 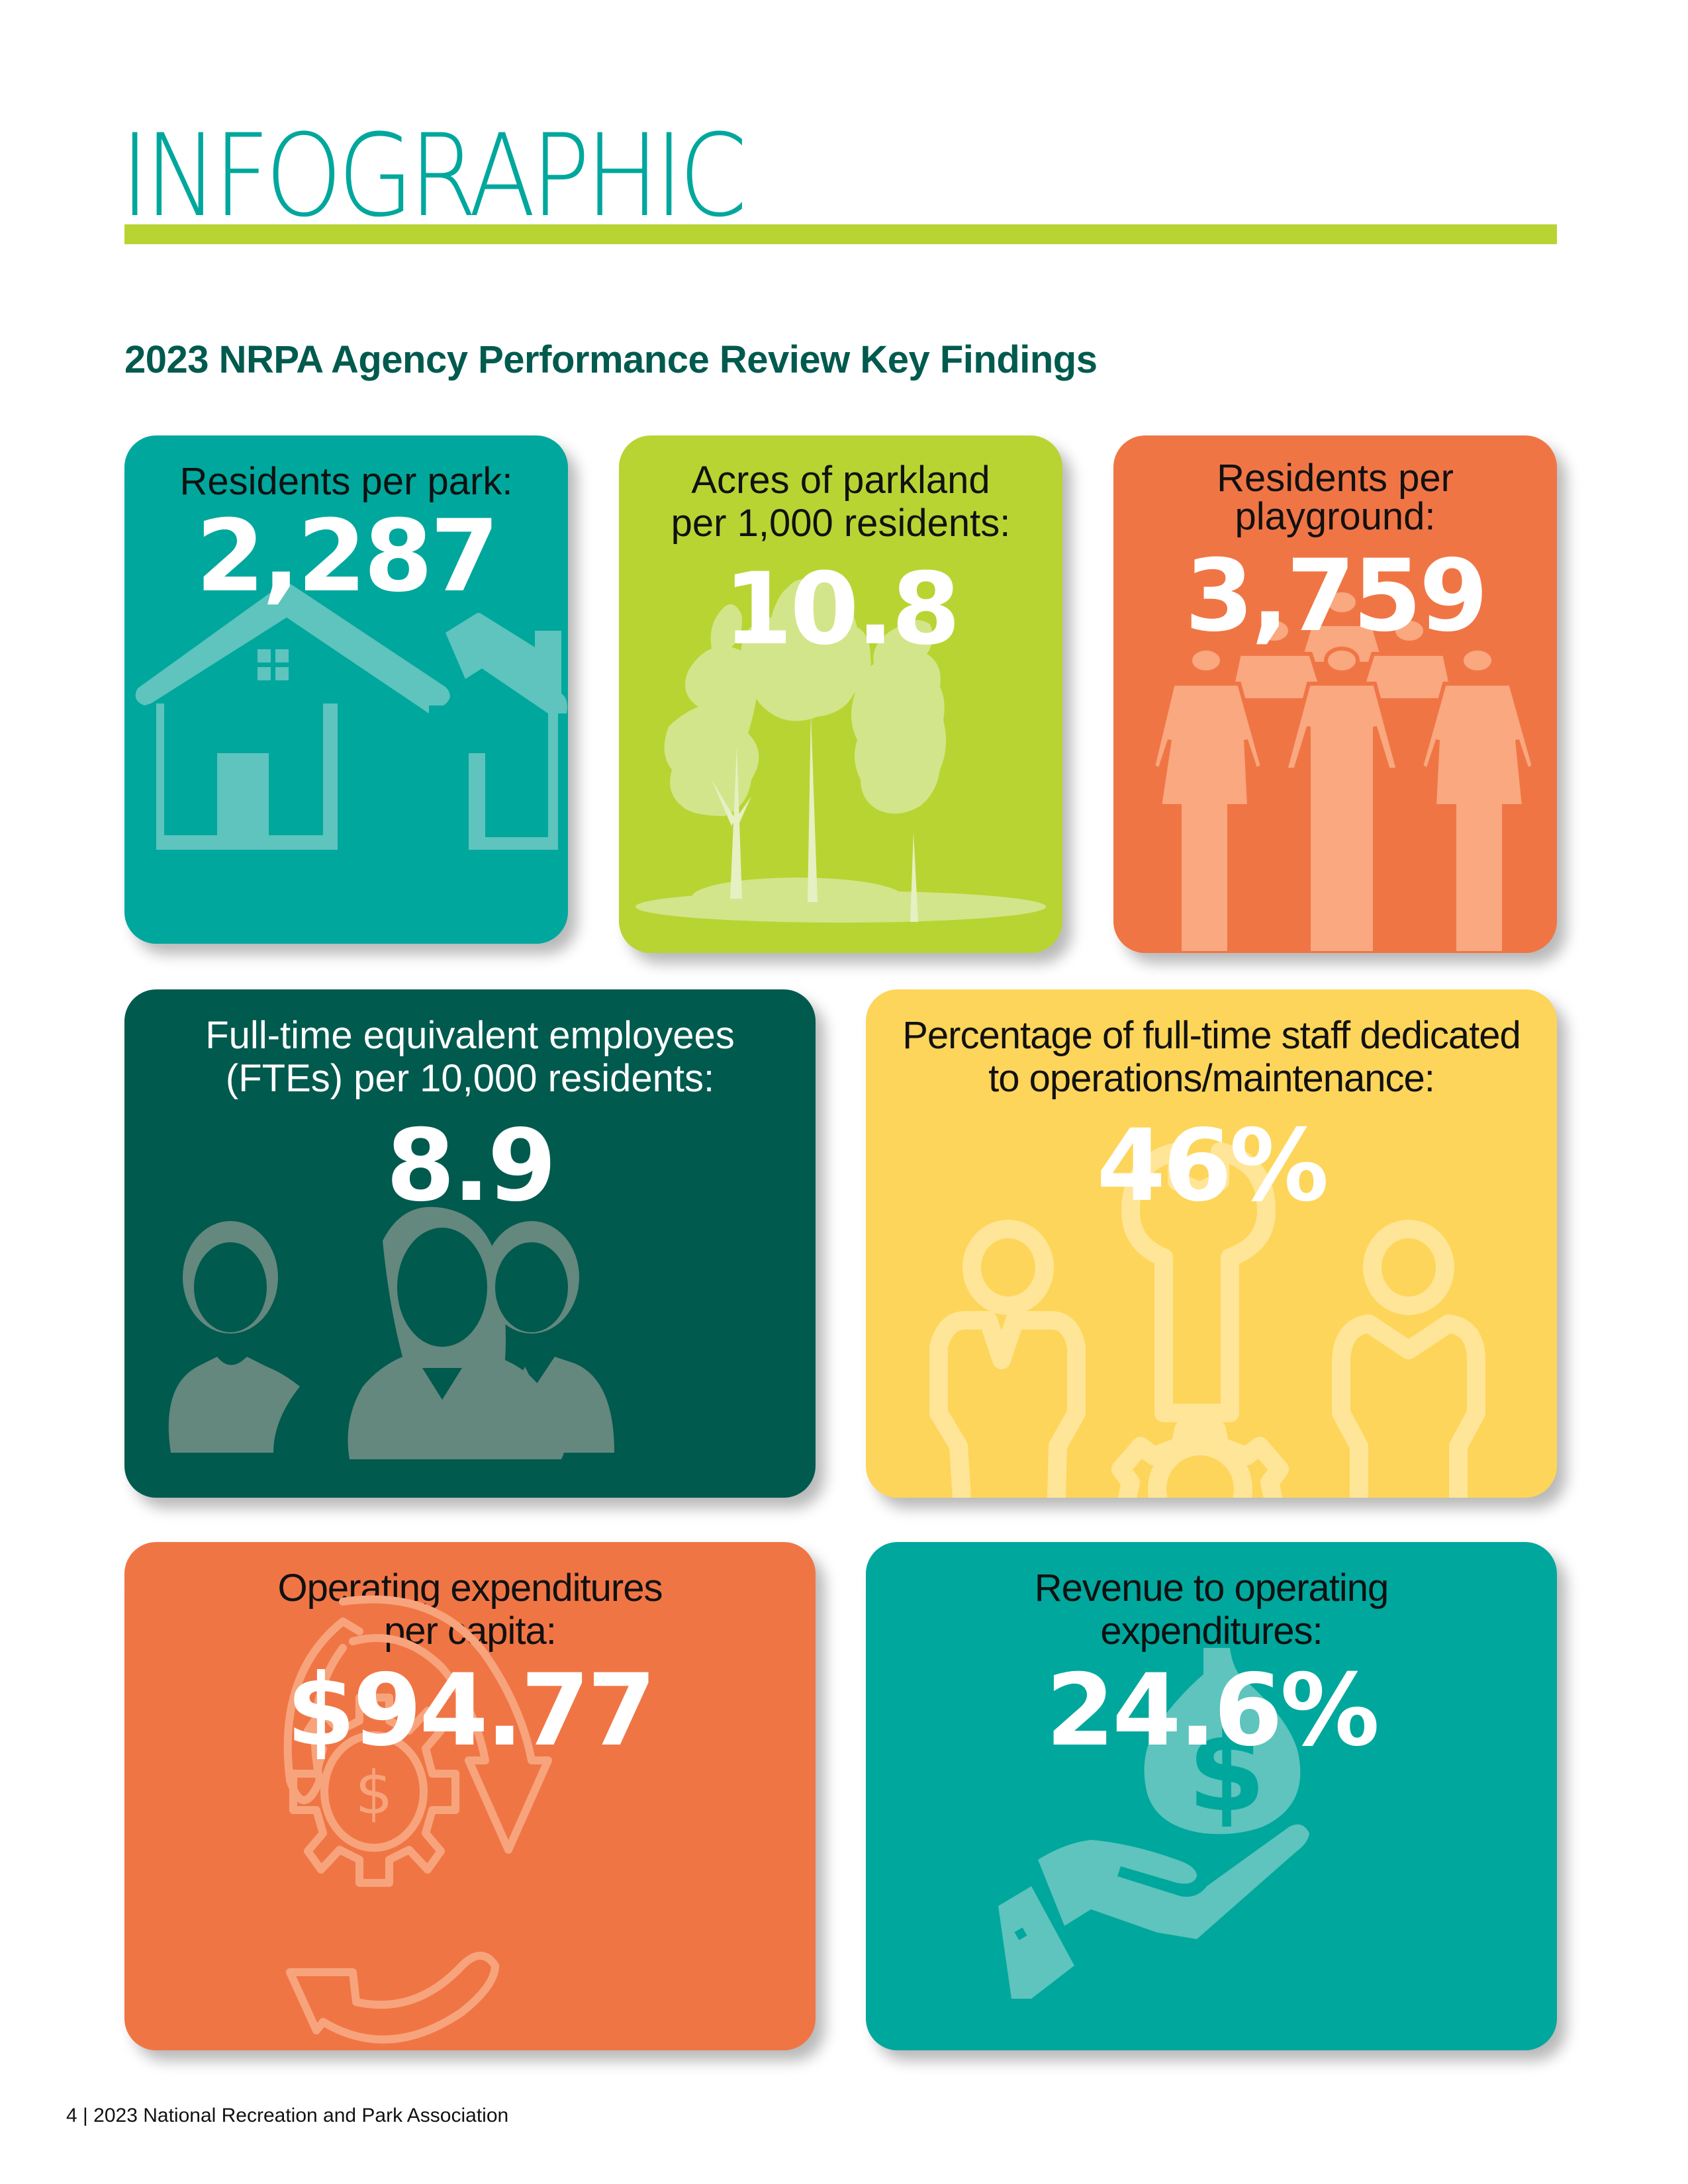 I want to click on page-title: INFOGRAPHIC, so click(x=433, y=176).